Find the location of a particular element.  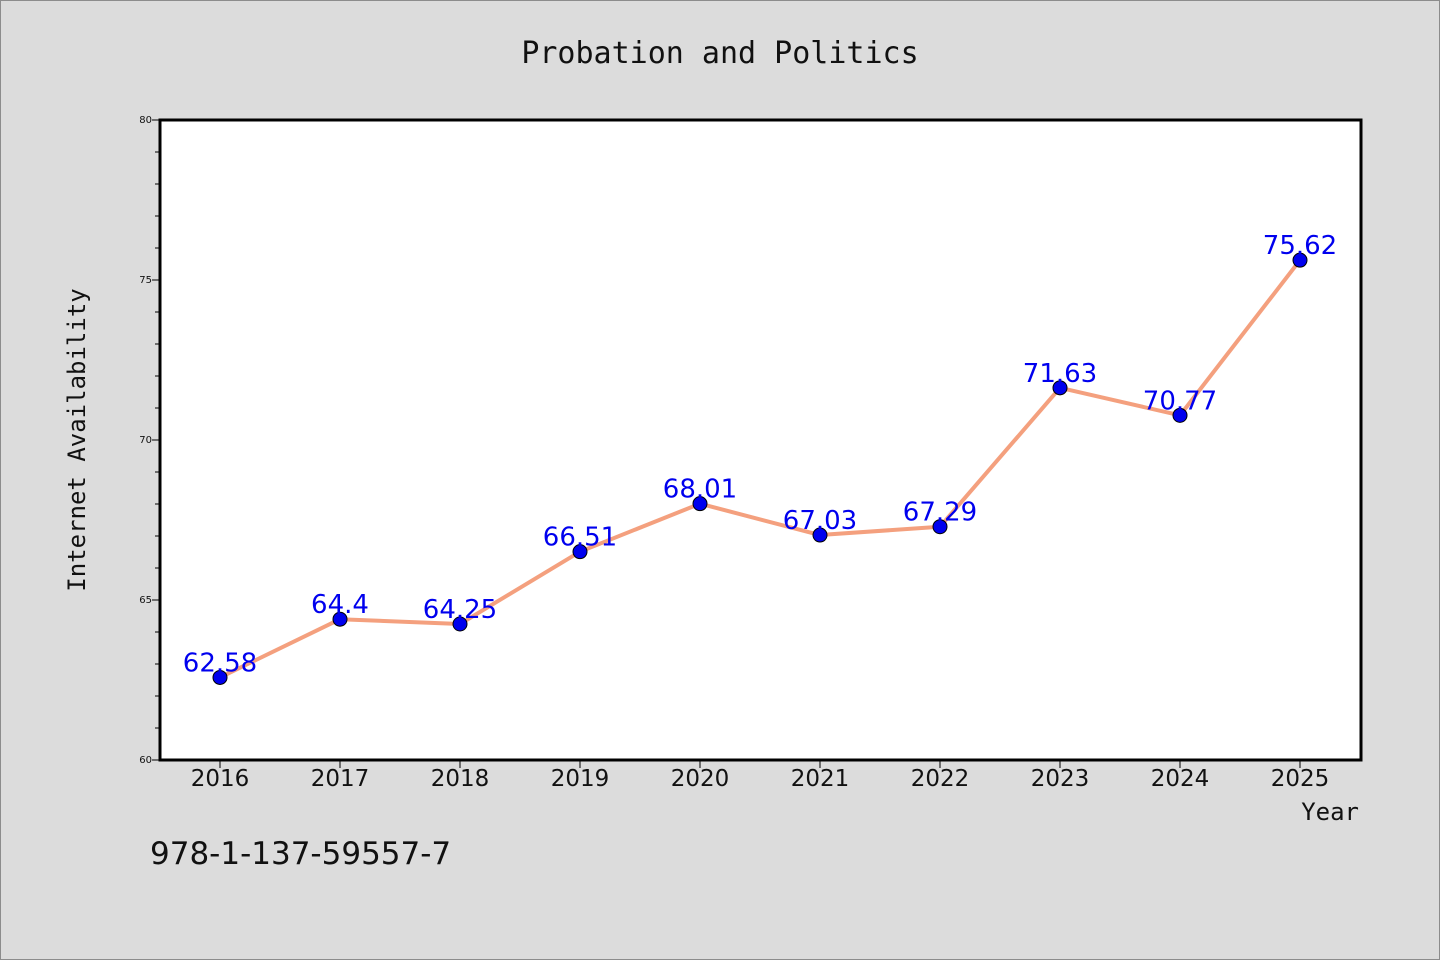

data-label: 64.4 is located at coordinates (340, 605).